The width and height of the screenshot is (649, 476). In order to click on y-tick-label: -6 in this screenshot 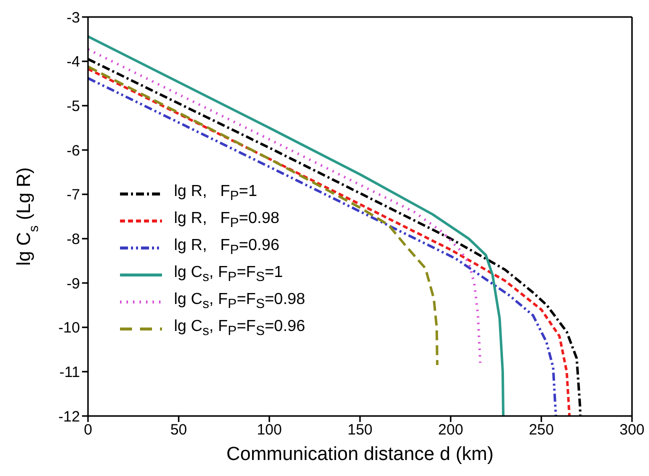, I will do `click(73, 151)`.